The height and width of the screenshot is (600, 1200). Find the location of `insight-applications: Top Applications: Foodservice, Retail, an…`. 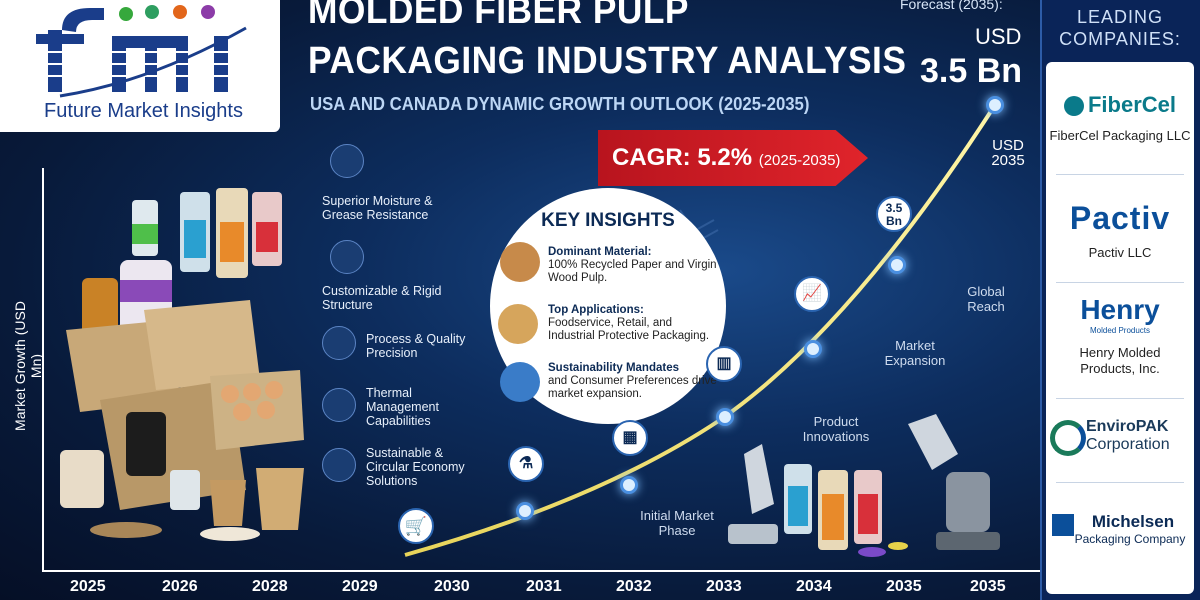

insight-applications: Top Applications: Foodservice, Retail, an… is located at coordinates (629, 323).